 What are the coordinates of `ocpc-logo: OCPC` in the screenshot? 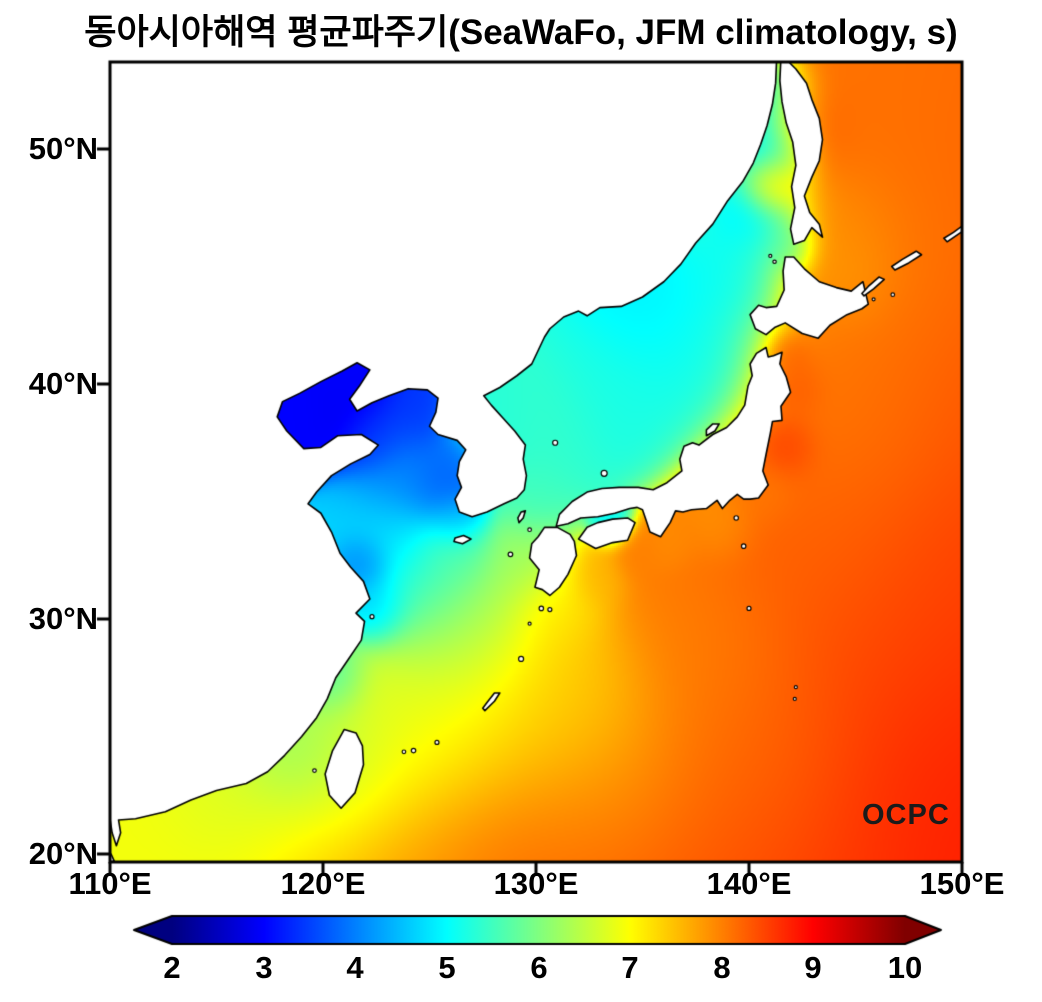 It's located at (906, 815).